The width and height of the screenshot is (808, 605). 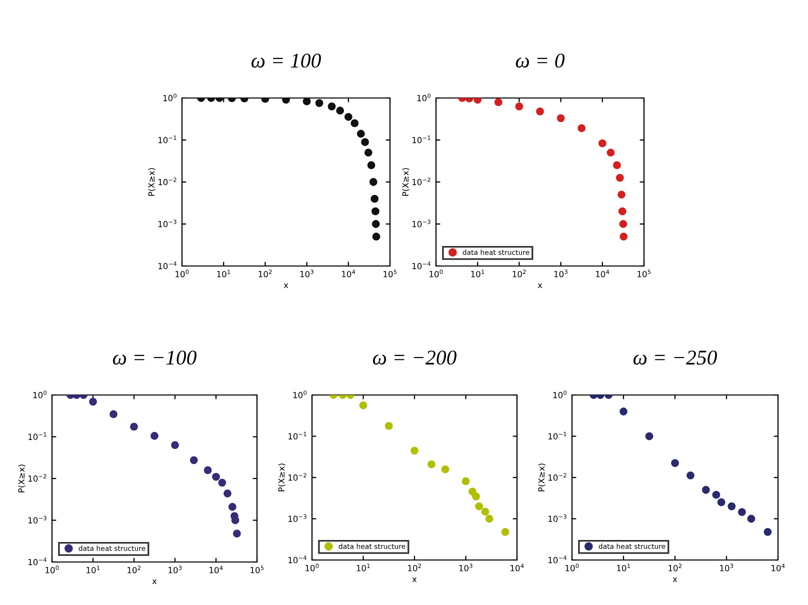 I want to click on chart-title: ω = 0, so click(x=540, y=61).